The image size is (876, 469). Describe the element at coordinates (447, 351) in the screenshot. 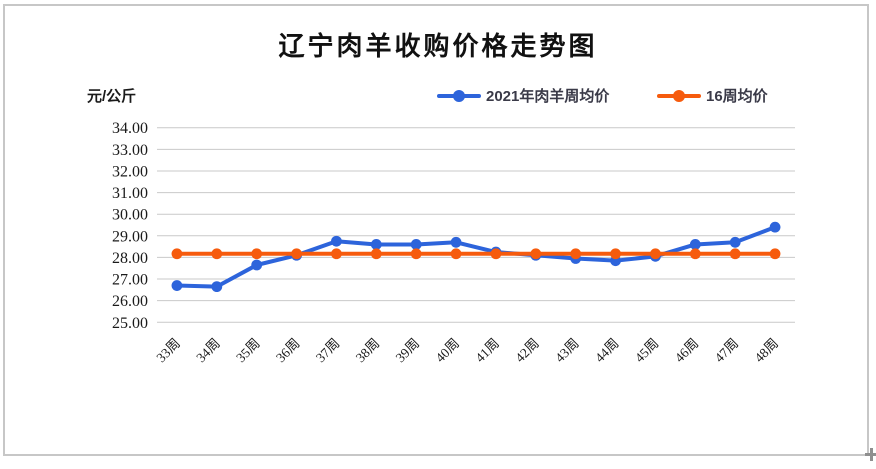

I see `x-tick-label: 40周` at that location.